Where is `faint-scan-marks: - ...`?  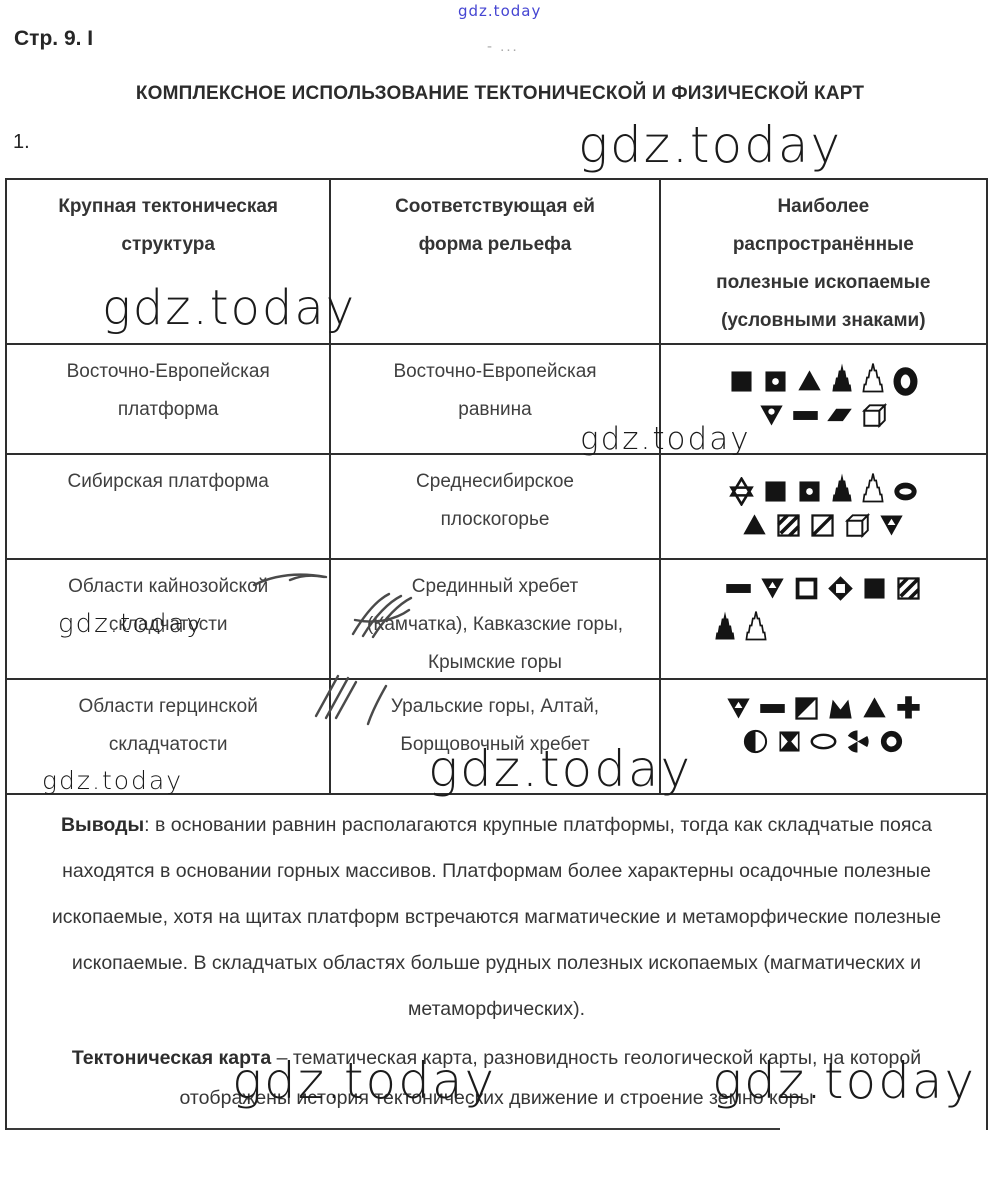
faint-scan-marks: - ... is located at coordinates (503, 46).